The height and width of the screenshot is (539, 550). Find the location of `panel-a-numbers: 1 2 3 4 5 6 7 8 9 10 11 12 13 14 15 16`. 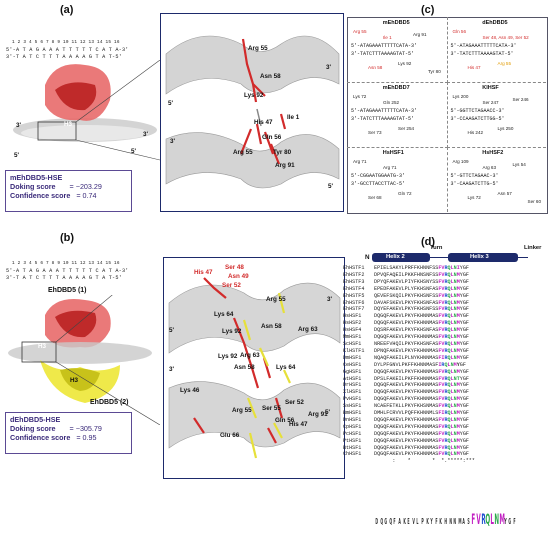

panel-a-numbers: 1 2 3 4 5 6 7 8 9 10 11 12 13 14 15 16 is located at coordinates (66, 42).